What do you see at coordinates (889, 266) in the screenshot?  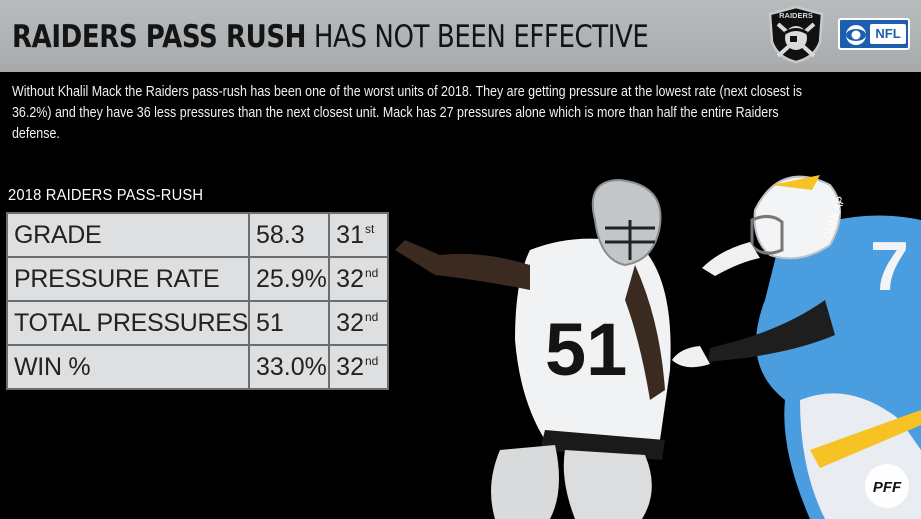 I see `charger-jersey-number: 7` at bounding box center [889, 266].